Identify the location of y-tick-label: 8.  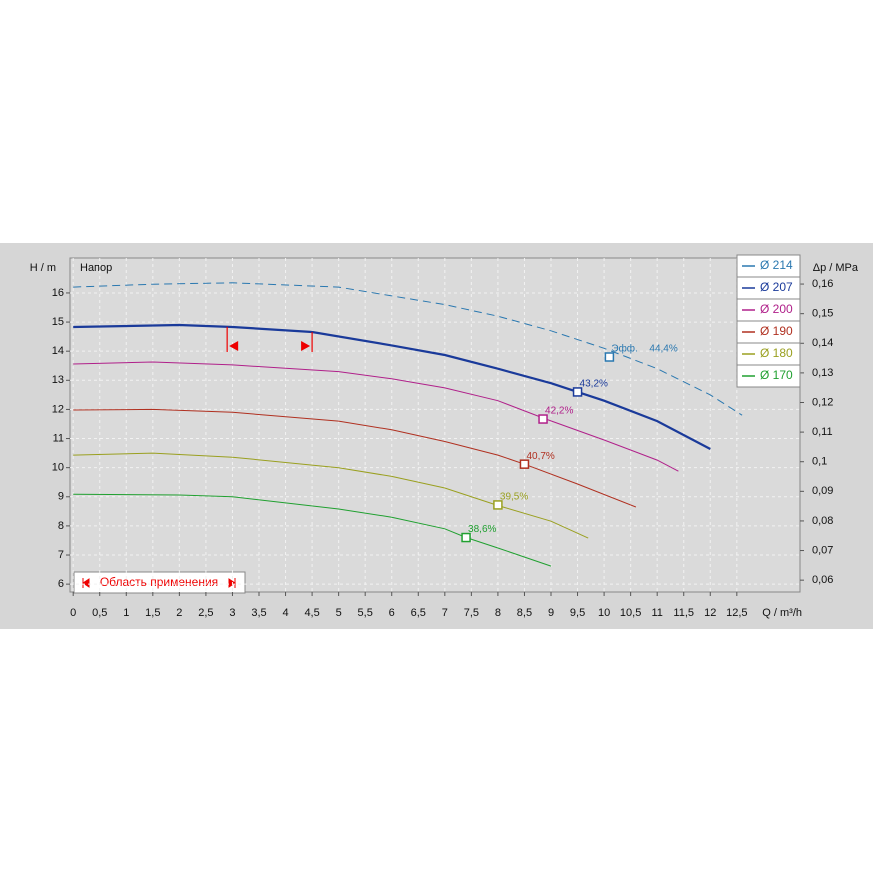
(61, 526).